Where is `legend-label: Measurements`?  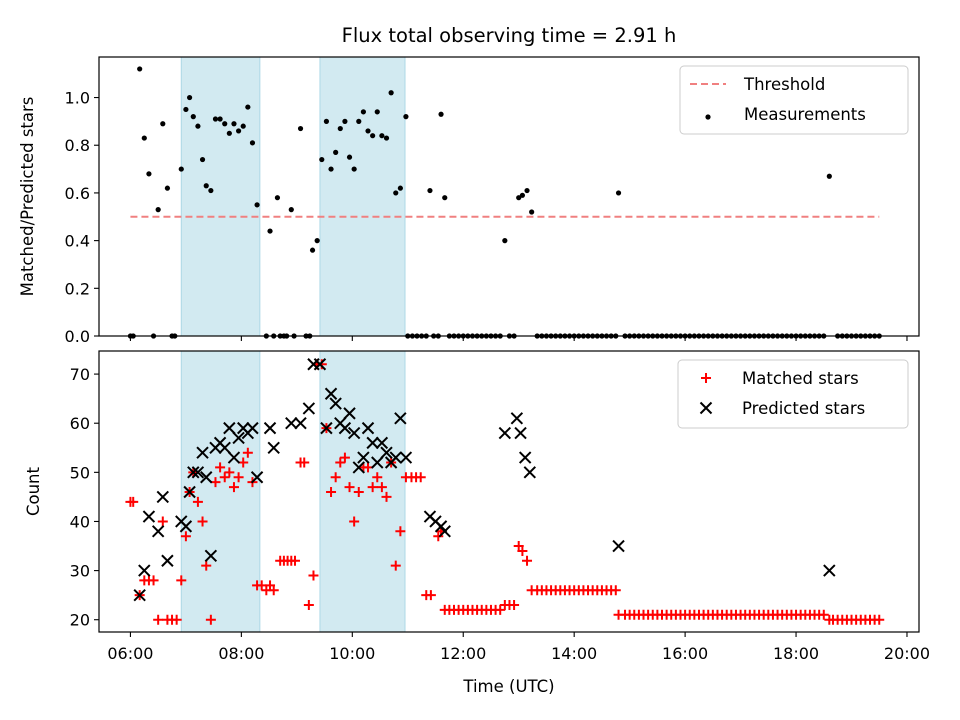
legend-label: Measurements is located at coordinates (805, 114).